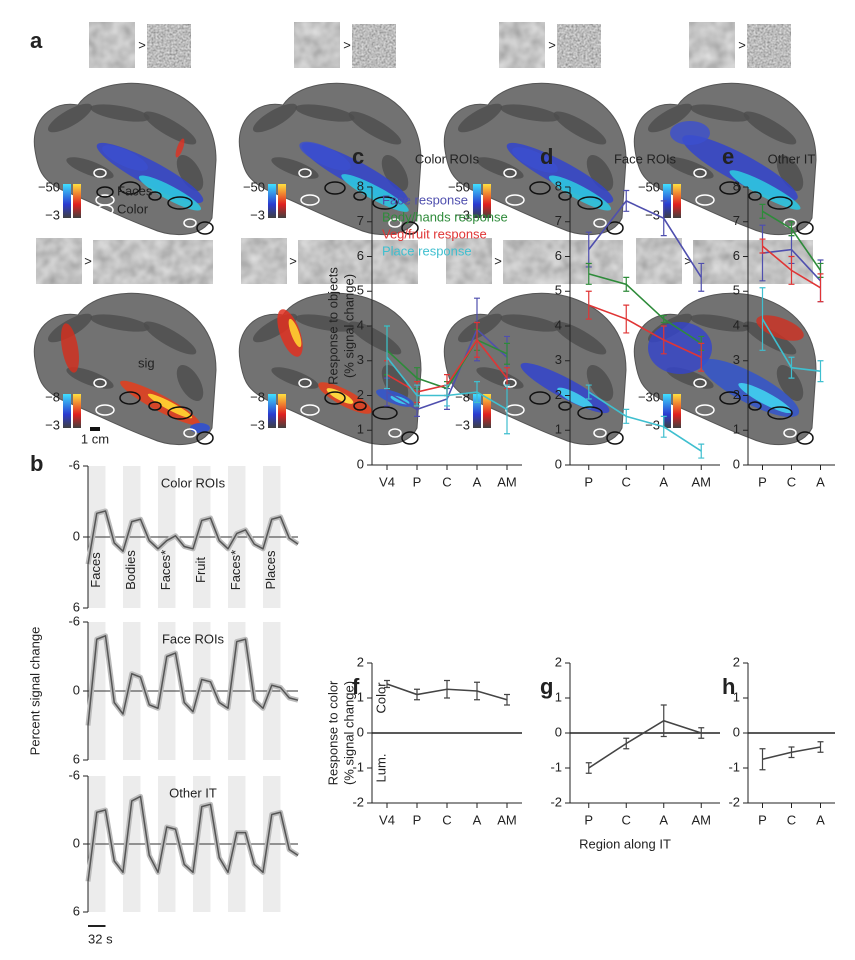 This screenshot has height=960, width=855. I want to click on chart-title: Face ROIs, so click(193, 638).